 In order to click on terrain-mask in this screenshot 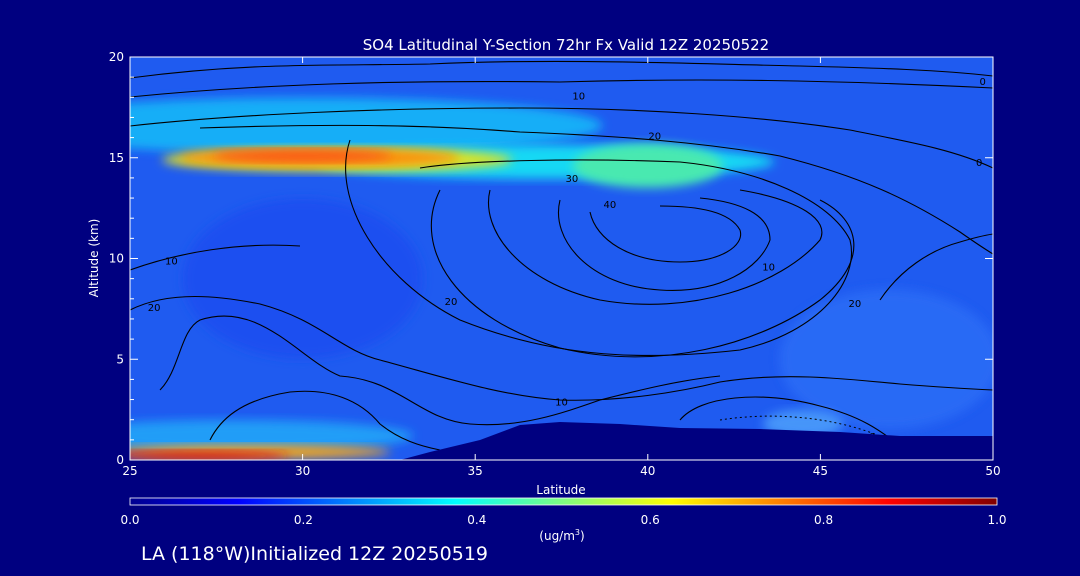, I will do `click(696, 441)`.